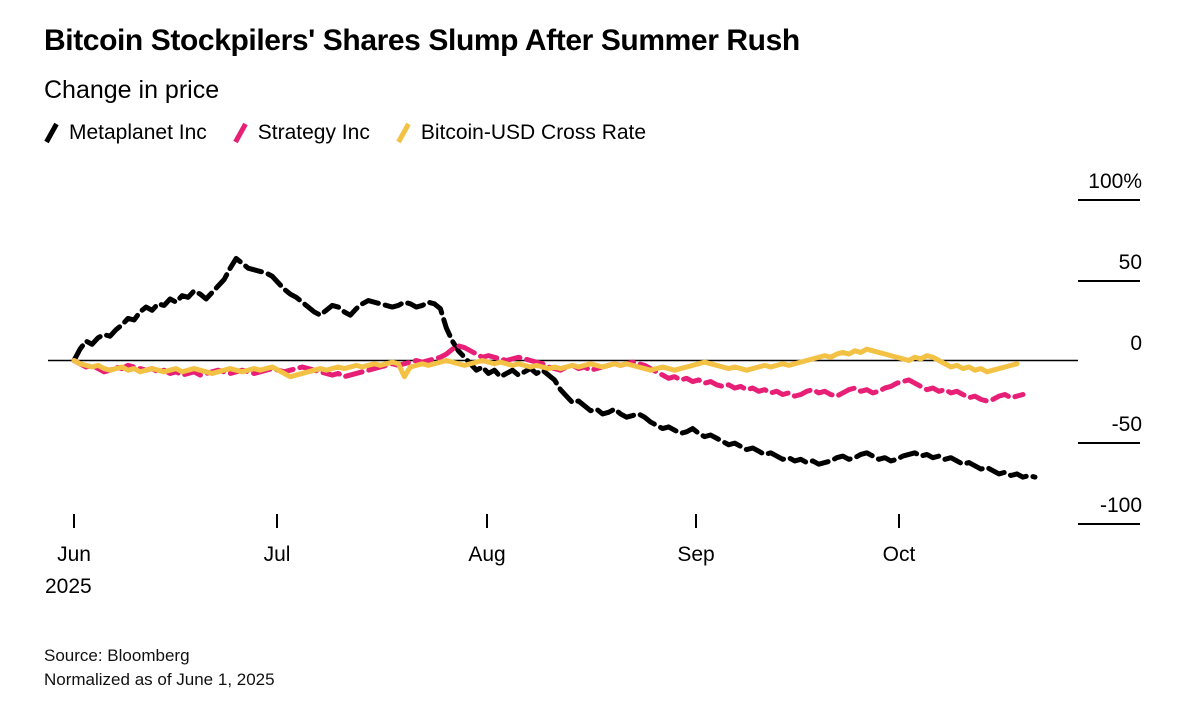 This screenshot has width=1195, height=706. I want to click on y-axis-label: 50, so click(1130, 262).